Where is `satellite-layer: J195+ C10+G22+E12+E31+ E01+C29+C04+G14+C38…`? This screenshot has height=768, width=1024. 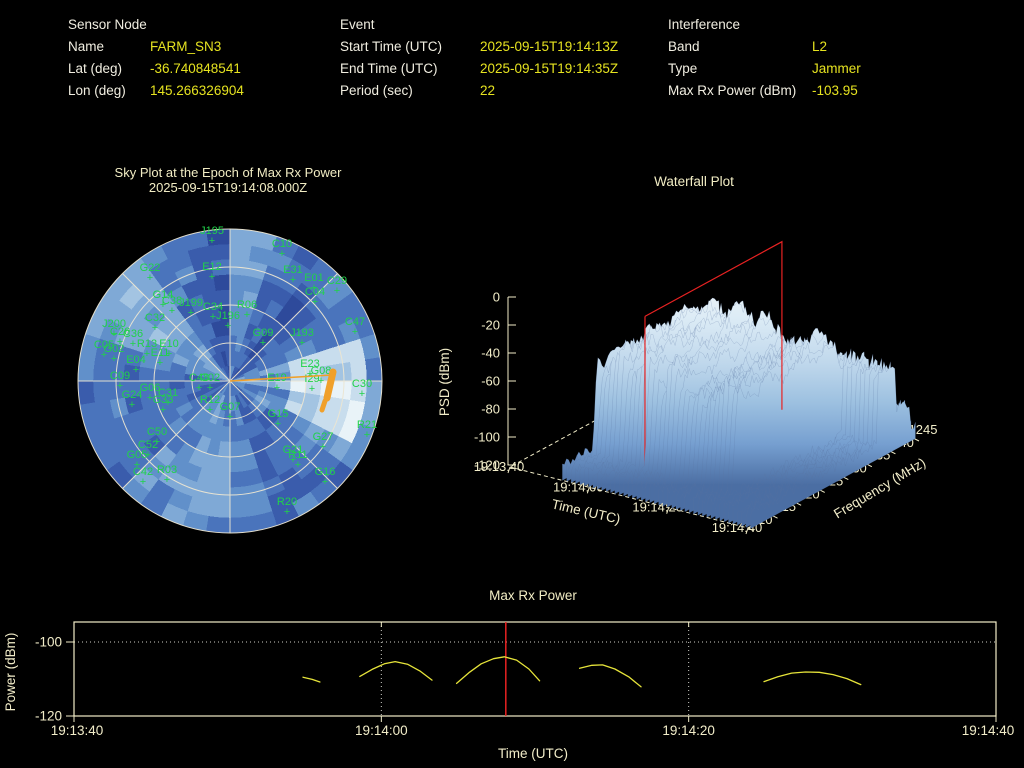 satellite-layer: J195+ C10+G22+E12+E31+ E01+C29+C04+G14+C38… is located at coordinates (235, 371).